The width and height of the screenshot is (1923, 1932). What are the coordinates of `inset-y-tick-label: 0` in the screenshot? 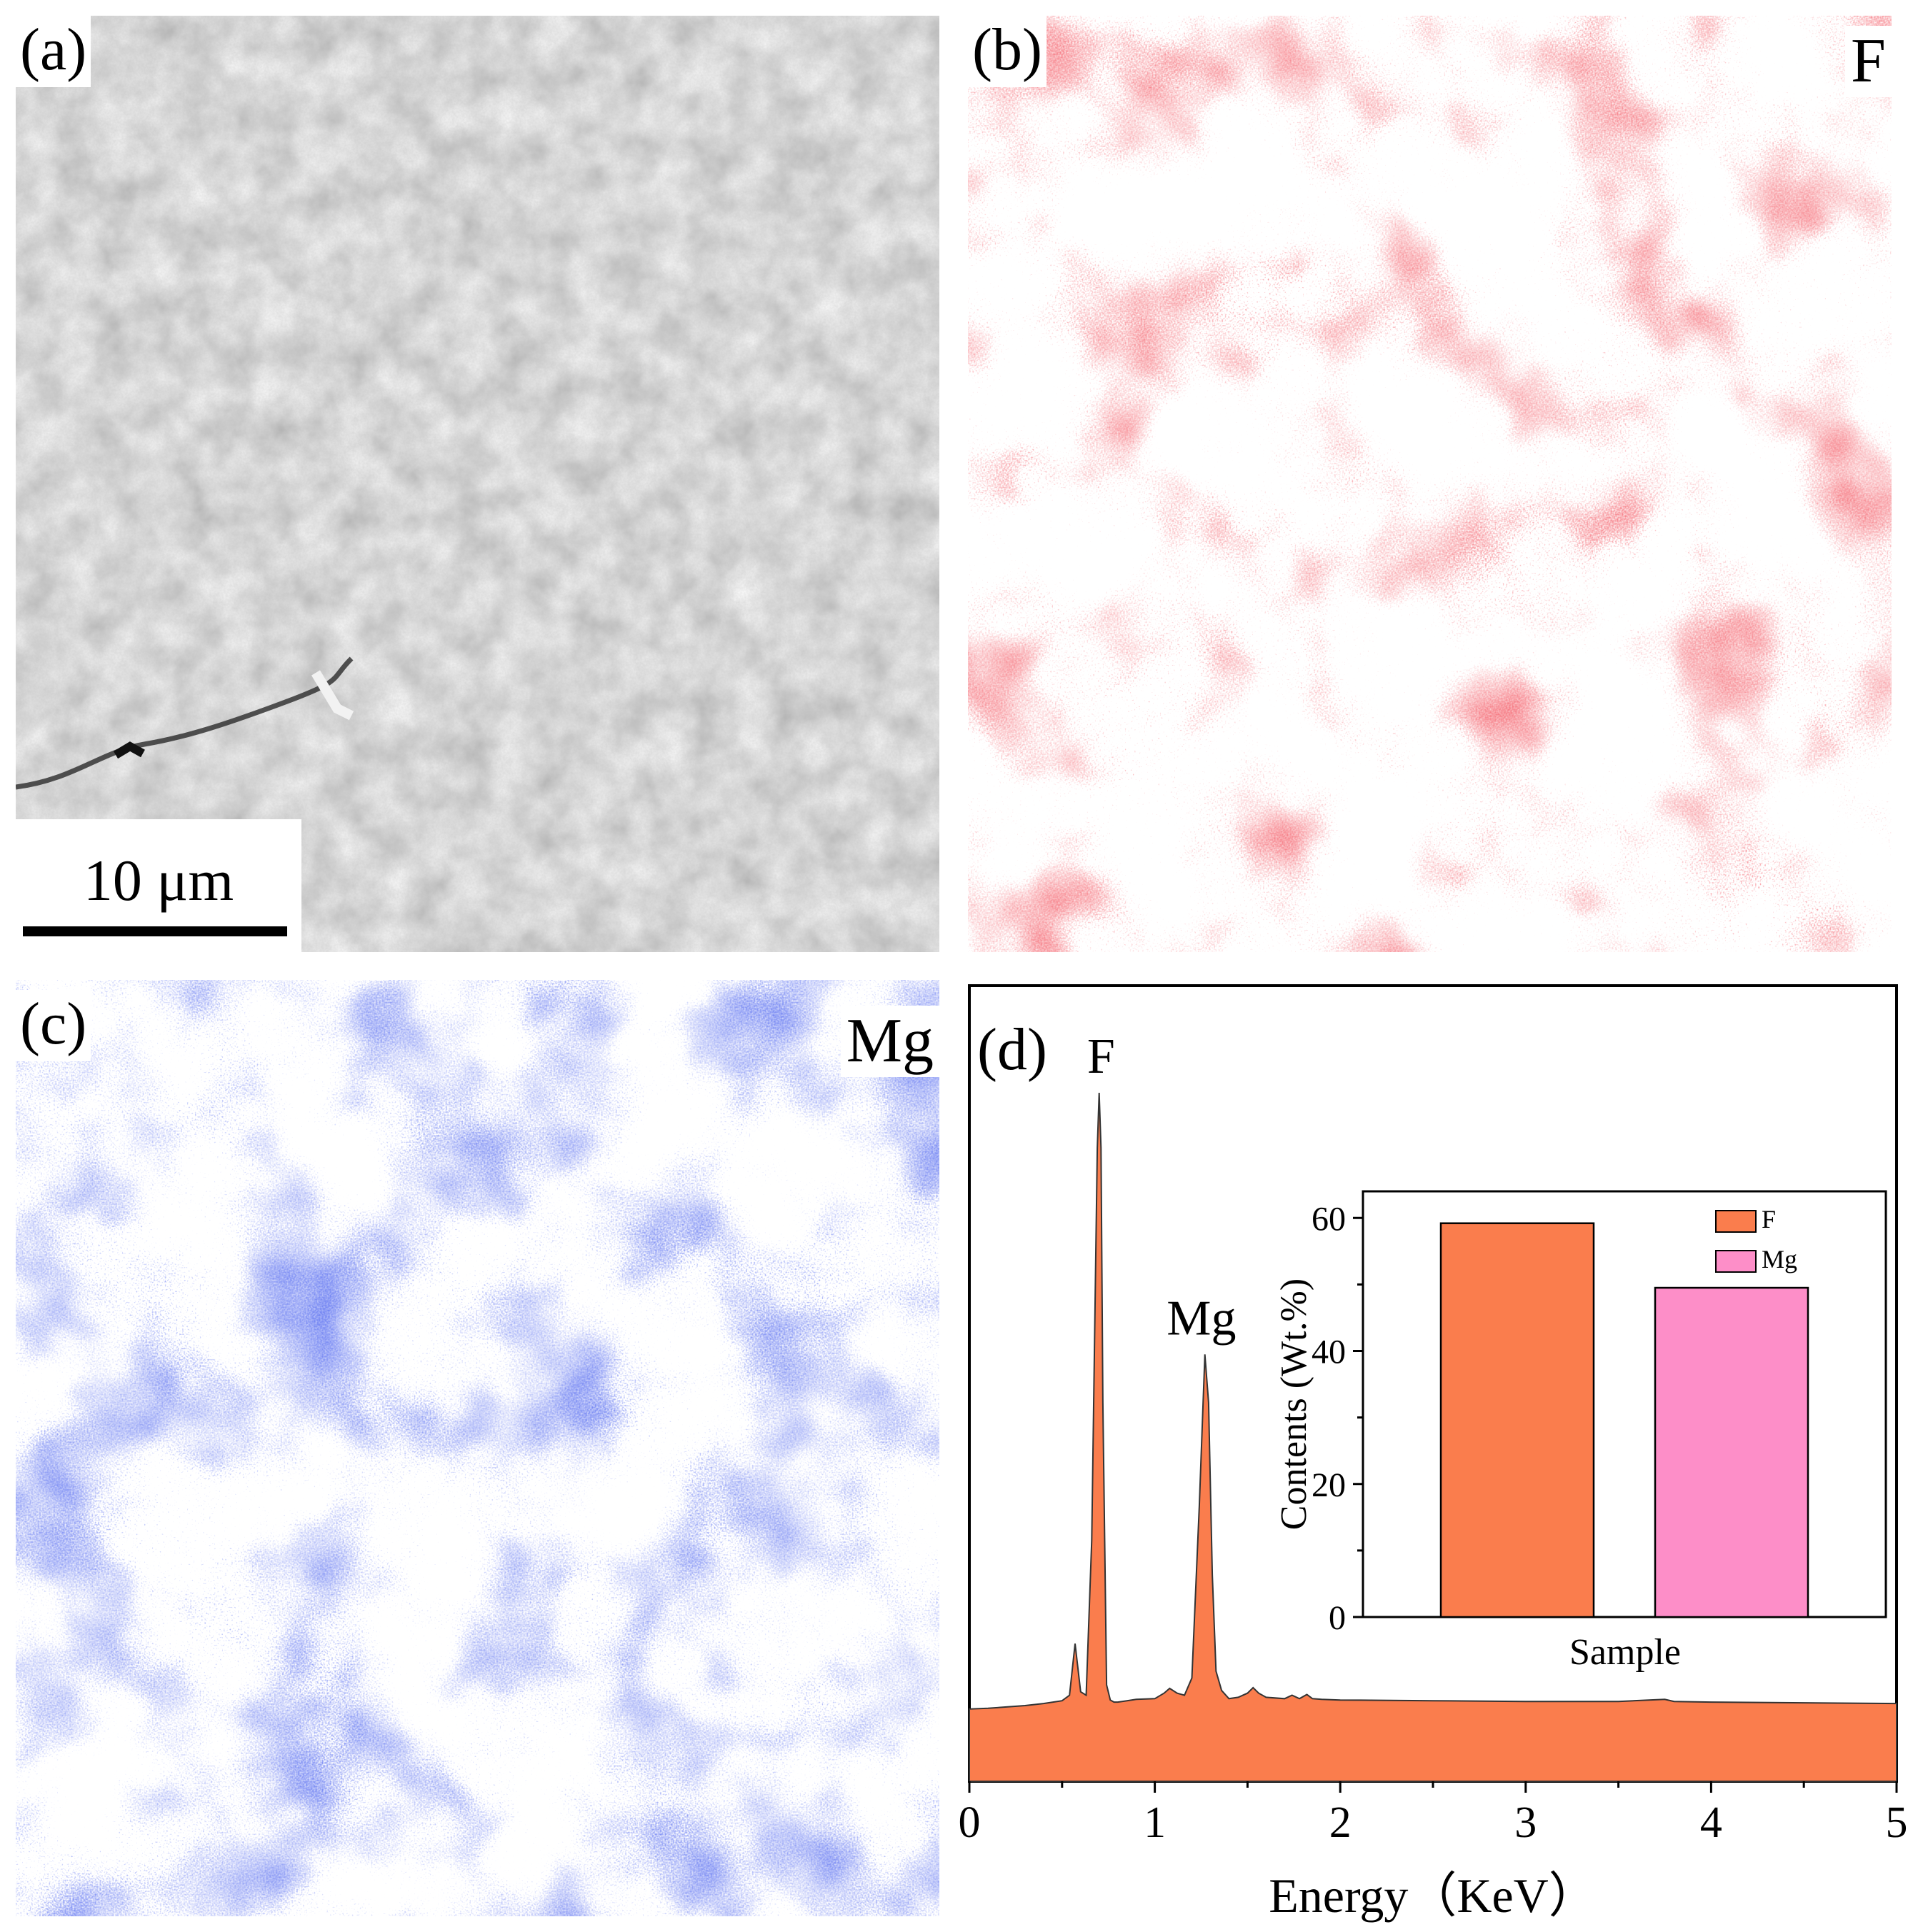 It's located at (1337, 1618).